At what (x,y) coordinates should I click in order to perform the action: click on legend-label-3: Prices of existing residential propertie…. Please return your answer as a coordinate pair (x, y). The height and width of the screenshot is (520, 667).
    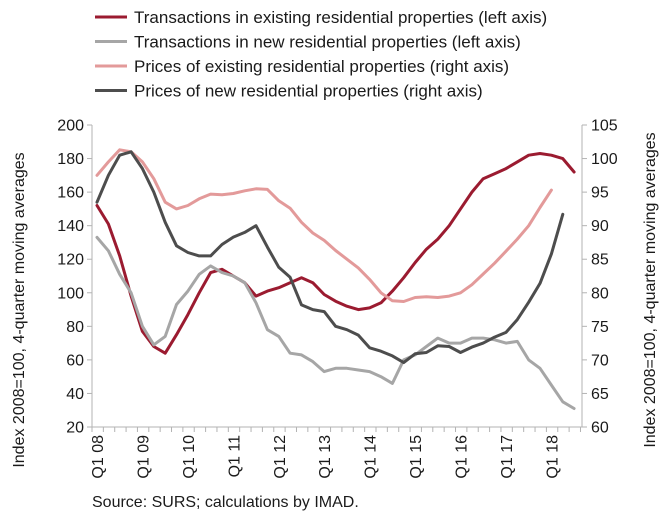
    Looking at the image, I should click on (321, 66).